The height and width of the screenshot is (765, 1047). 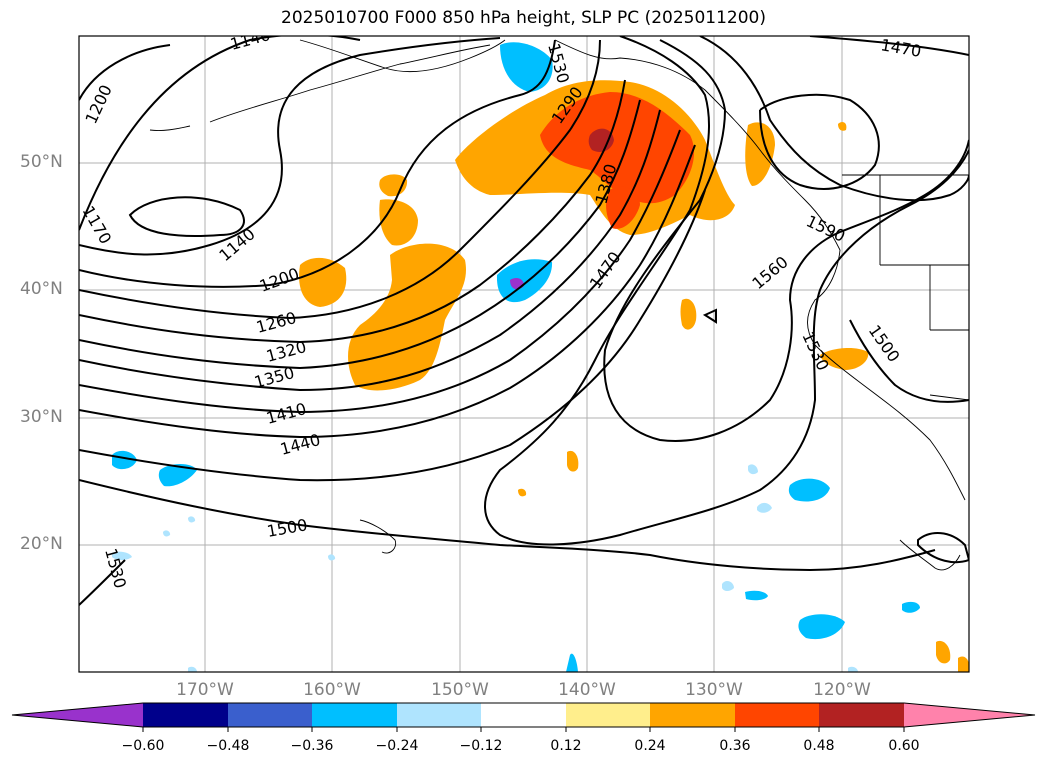 I want to click on colorbar-tick-label: −0.60, so click(x=143, y=746).